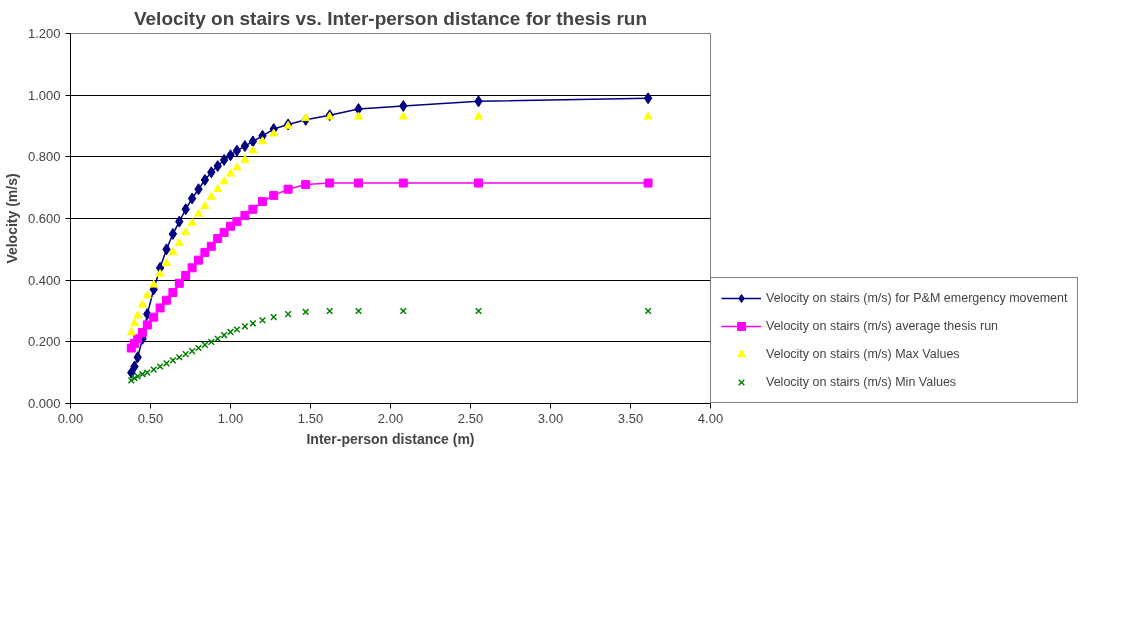 The width and height of the screenshot is (1141, 619). I want to click on x-tick-label: 2.00, so click(390, 418).